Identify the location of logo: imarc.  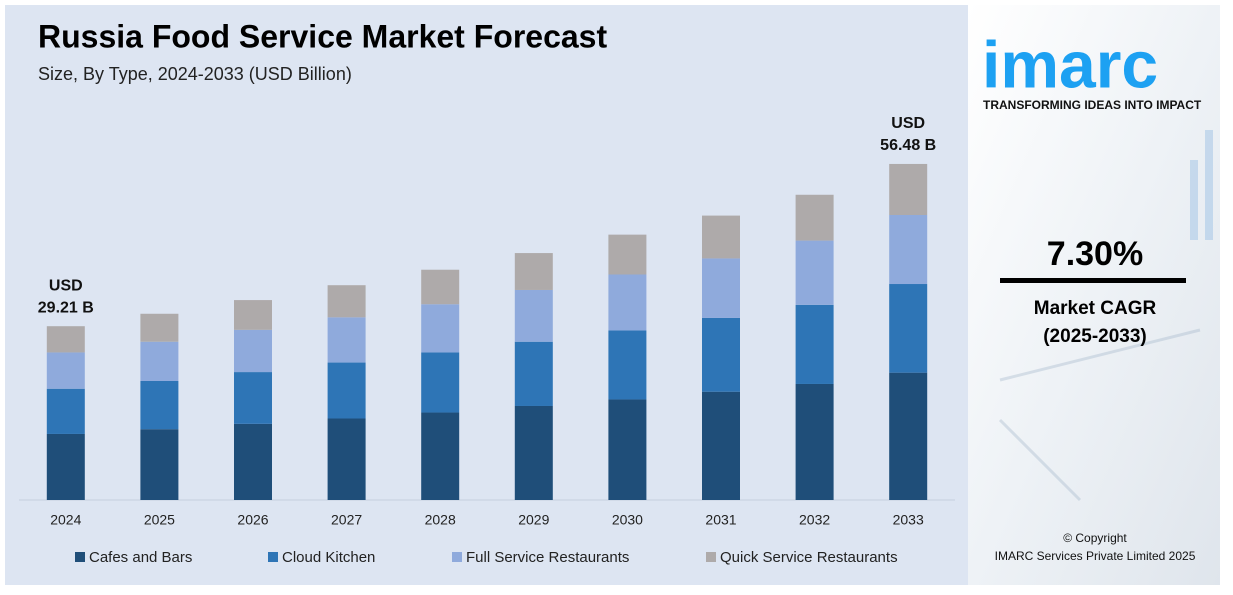
(1070, 64).